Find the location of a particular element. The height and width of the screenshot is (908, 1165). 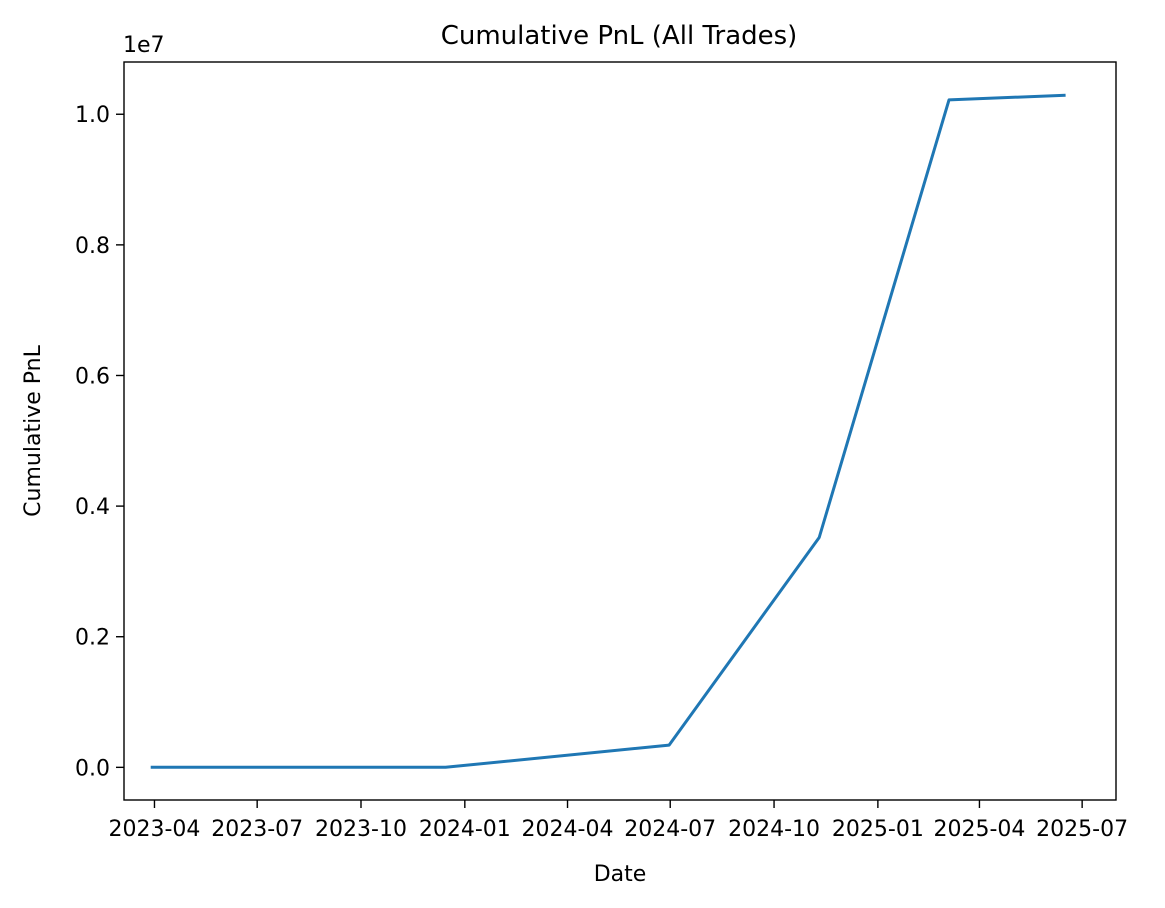

x-tick-label: 2024-07 is located at coordinates (670, 829).